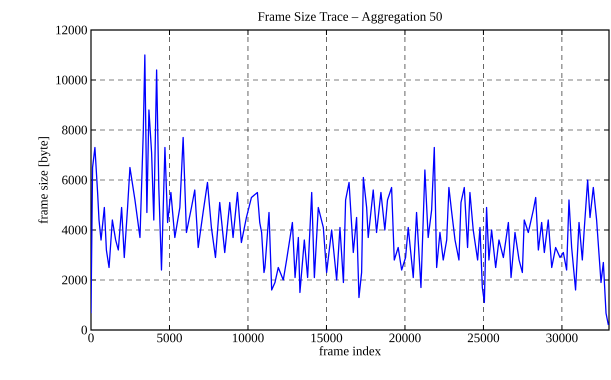 The width and height of the screenshot is (611, 380). What do you see at coordinates (248, 338) in the screenshot?
I see `x-tick-label: 10000` at bounding box center [248, 338].